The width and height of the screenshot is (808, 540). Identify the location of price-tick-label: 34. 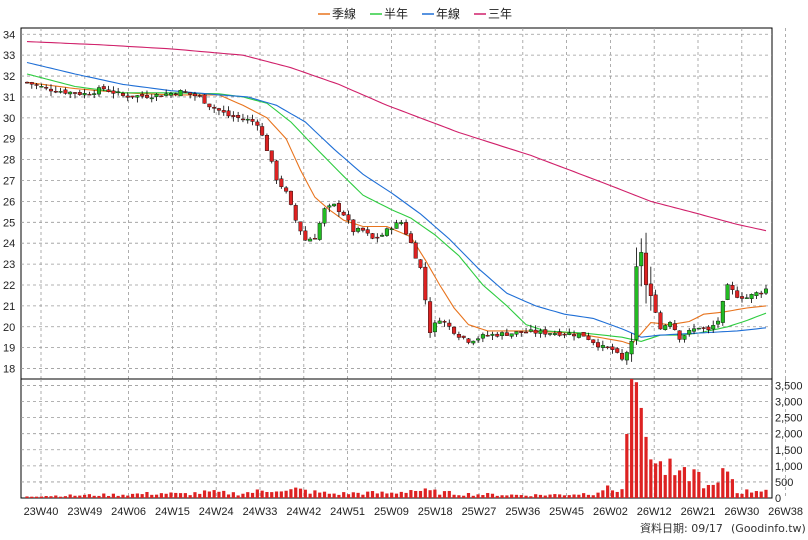
(9, 35).